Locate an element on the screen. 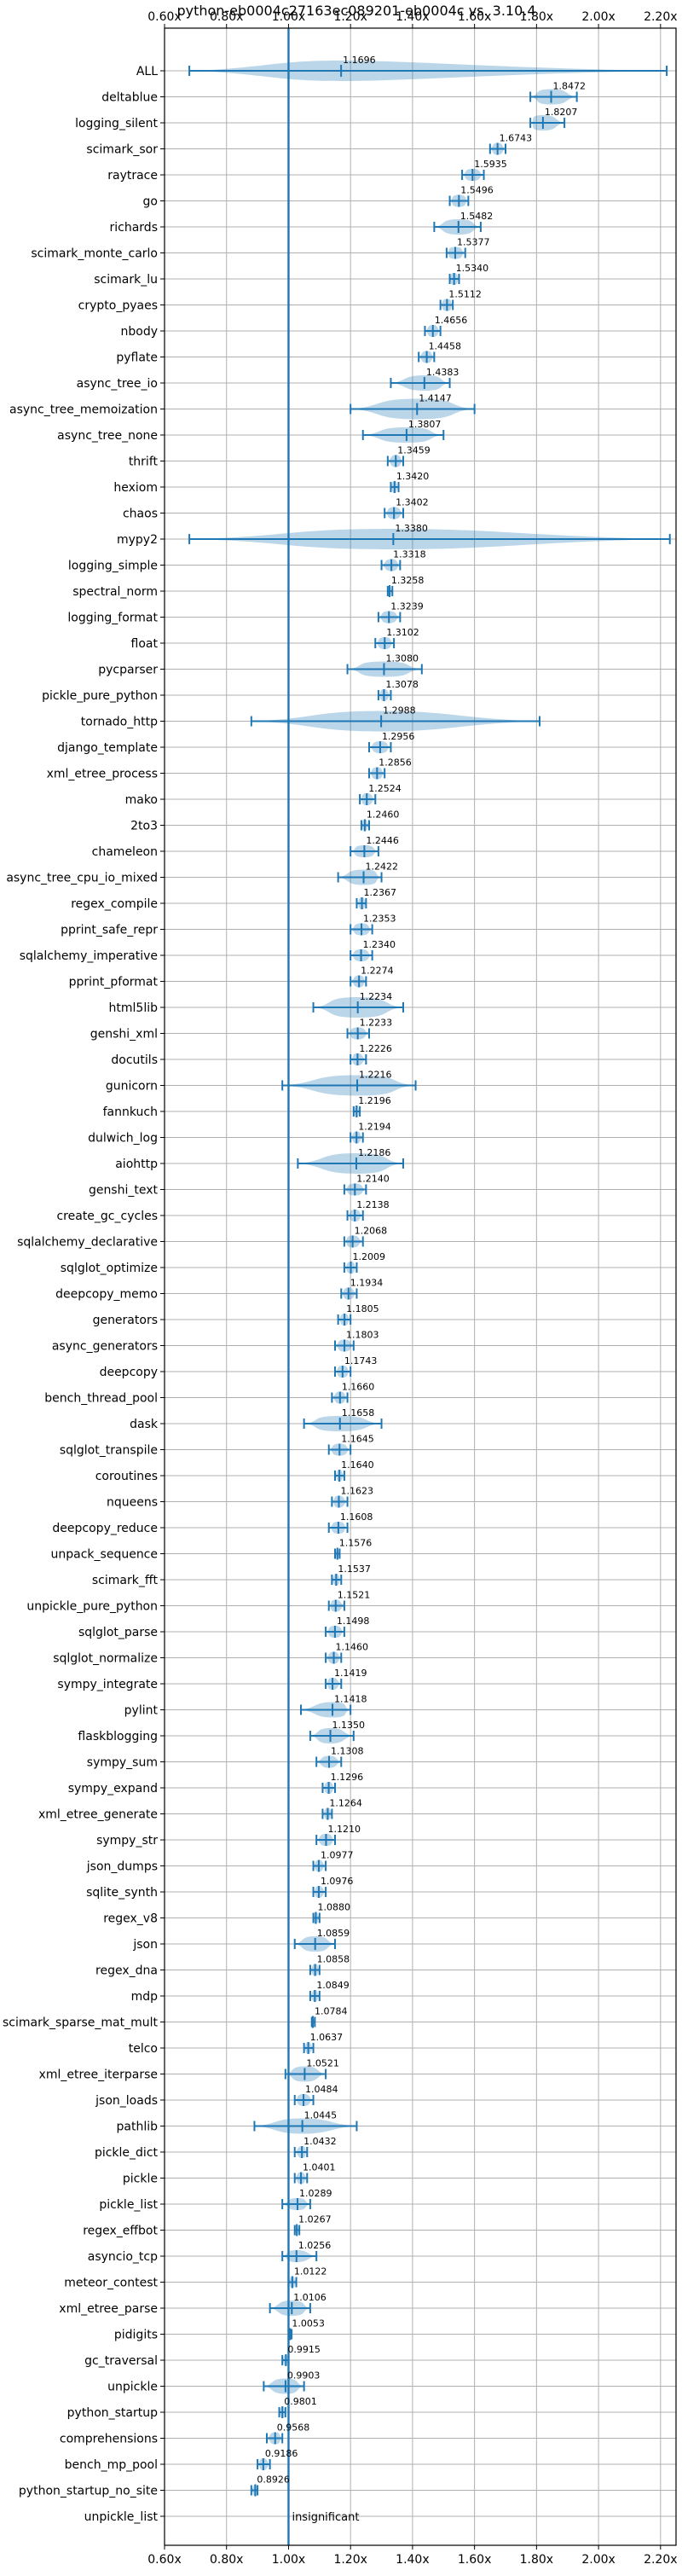 The height and width of the screenshot is (2576, 682). x-tick-label-bottom: 0.60x is located at coordinates (164, 2560).